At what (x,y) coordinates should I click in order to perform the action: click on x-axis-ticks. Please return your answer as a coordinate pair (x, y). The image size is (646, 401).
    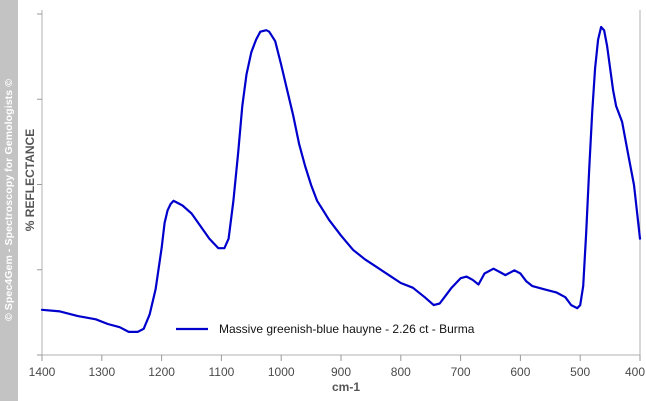
    Looking at the image, I should click on (341, 358).